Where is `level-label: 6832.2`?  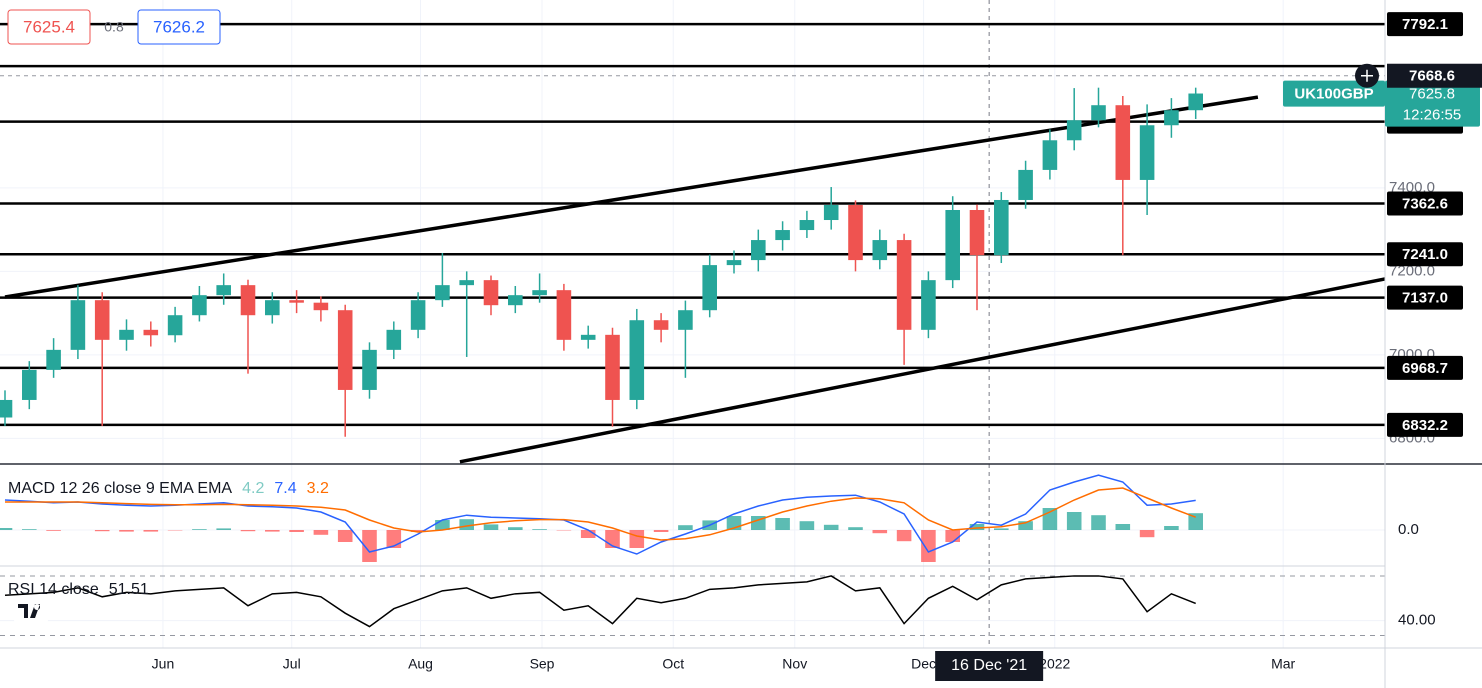 level-label: 6832.2 is located at coordinates (1425, 425).